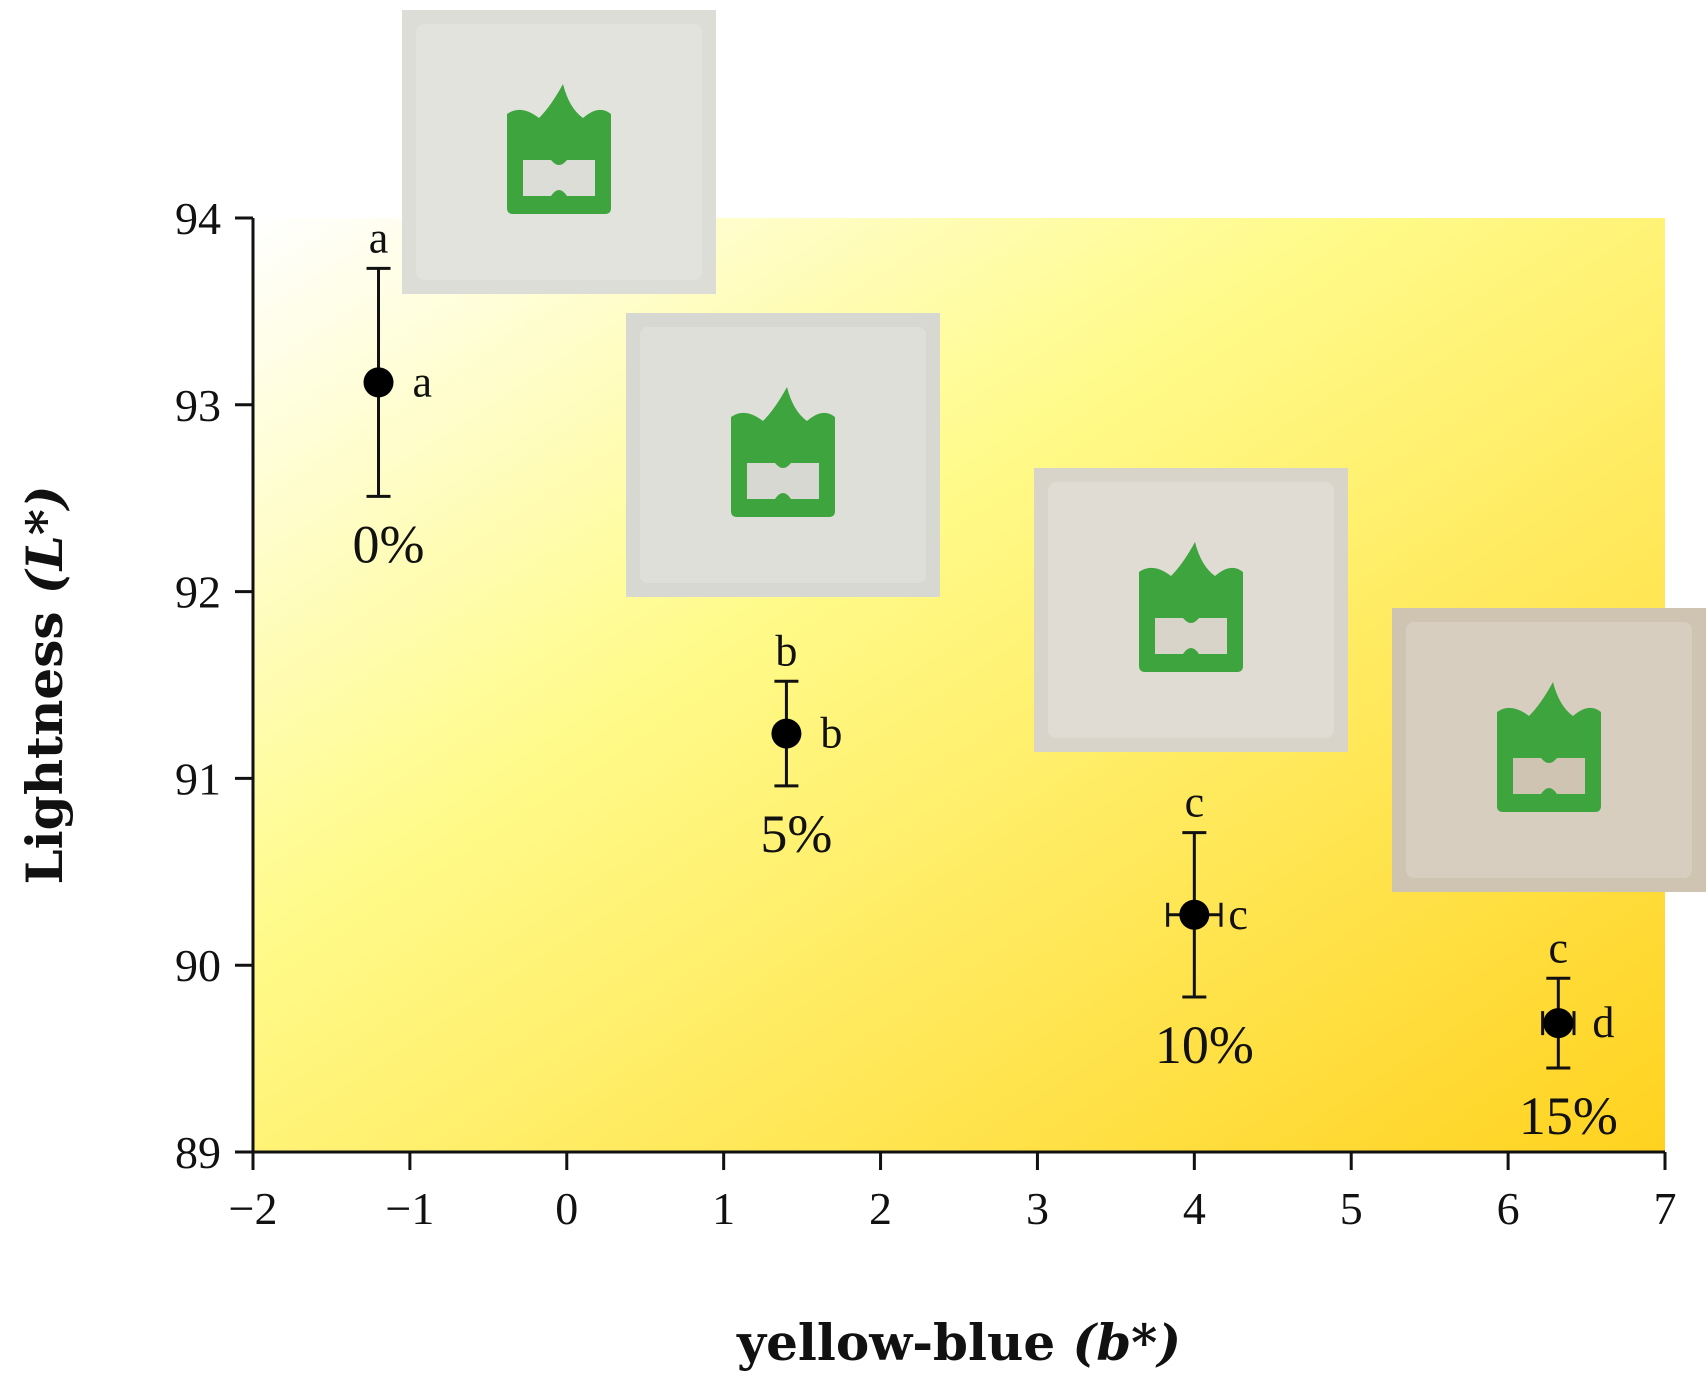 The width and height of the screenshot is (1708, 1386). Describe the element at coordinates (1351, 1208) in the screenshot. I see `x-tick-label: 5` at that location.